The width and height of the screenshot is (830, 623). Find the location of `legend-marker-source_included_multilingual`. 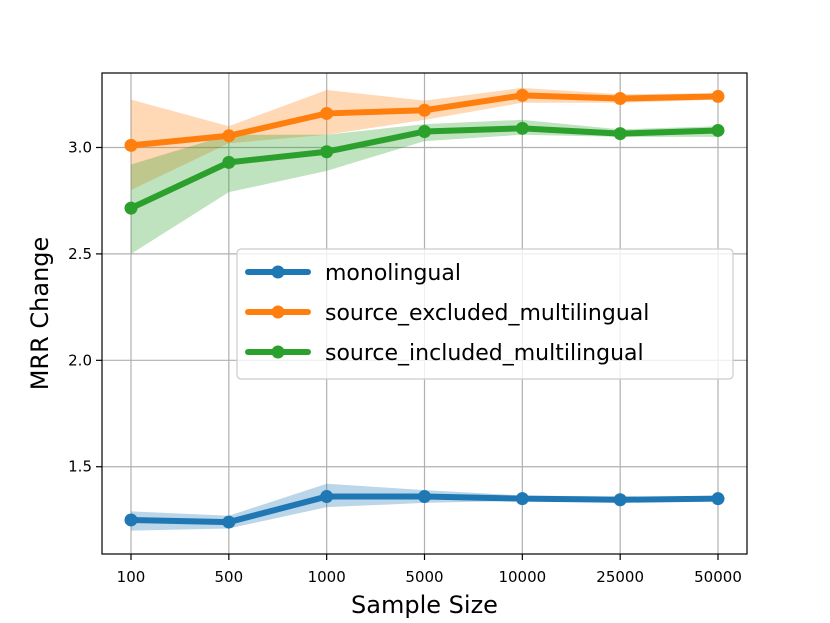

legend-marker-source_included_multilingual is located at coordinates (278, 352).